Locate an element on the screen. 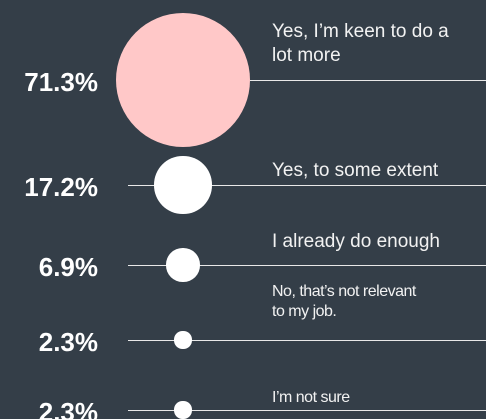 This screenshot has width=486, height=419. answer-label: I already do enough is located at coordinates (356, 241).